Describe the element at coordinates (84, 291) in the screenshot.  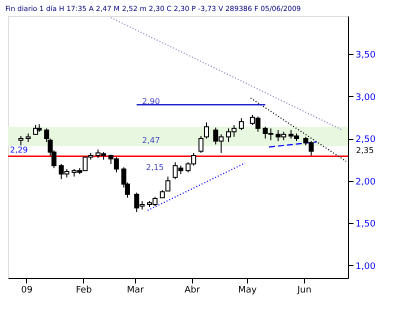
I see `x-tick-label: Feb` at that location.